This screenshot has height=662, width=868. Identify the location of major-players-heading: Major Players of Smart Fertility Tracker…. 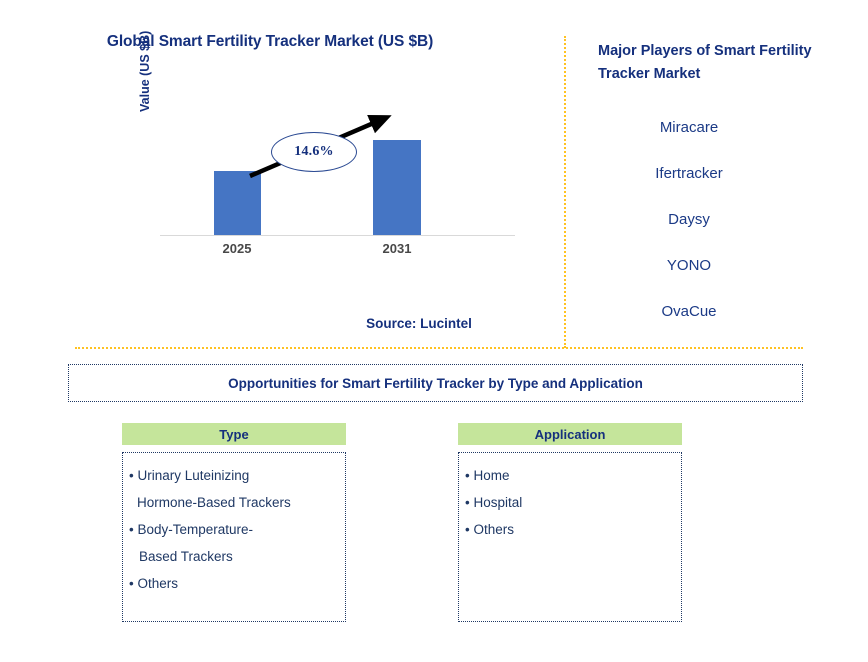
(705, 62).